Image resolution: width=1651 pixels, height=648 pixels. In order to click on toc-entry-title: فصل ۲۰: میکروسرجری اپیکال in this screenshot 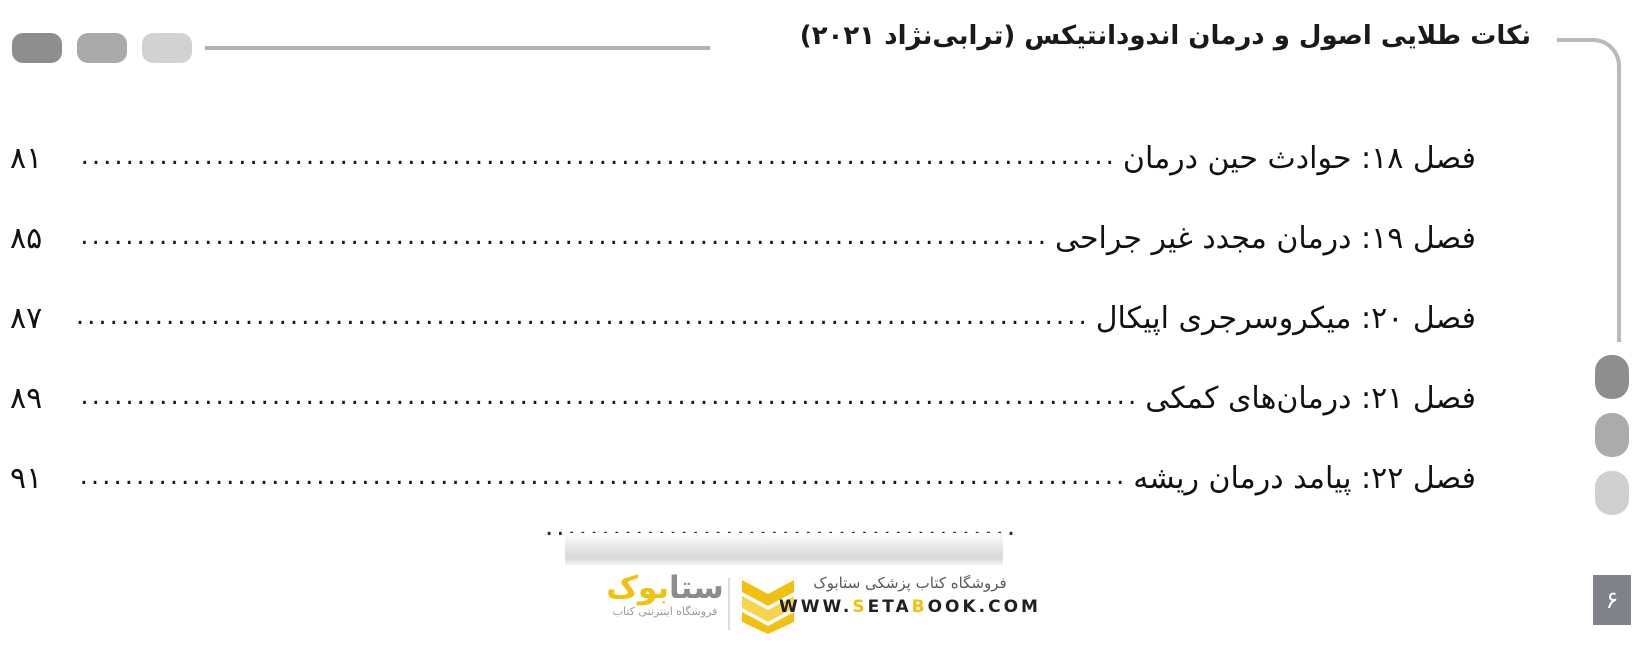, I will do `click(1285, 318)`.